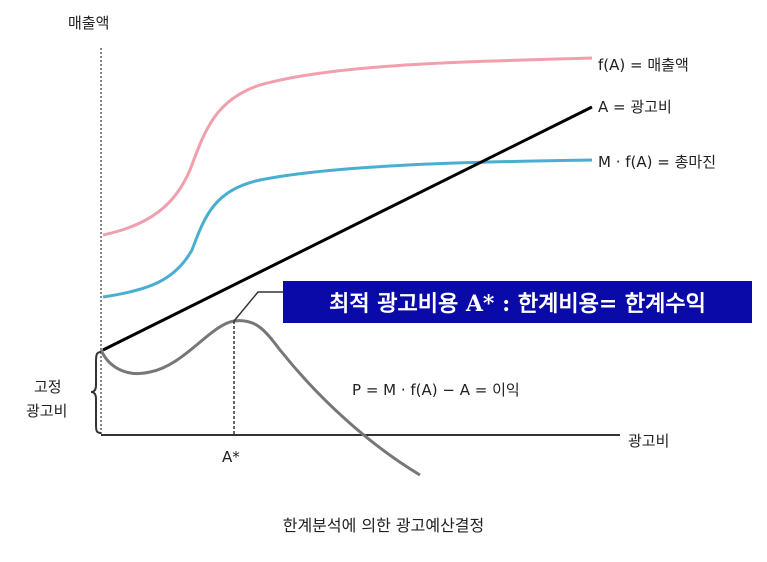 The width and height of the screenshot is (767, 562). I want to click on diagram-caption: 한계분석에 의한 광고예산결정, so click(383, 525).